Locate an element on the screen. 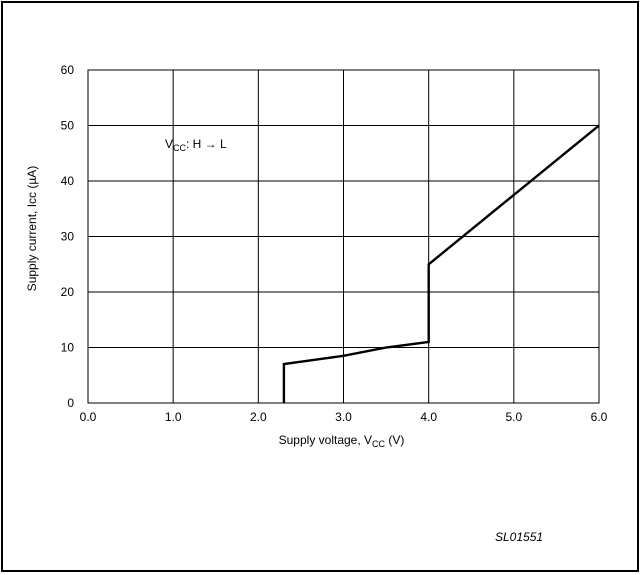 This screenshot has width=642, height=575. x-axis-label-main: Supply voltage, V is located at coordinates (325, 440).